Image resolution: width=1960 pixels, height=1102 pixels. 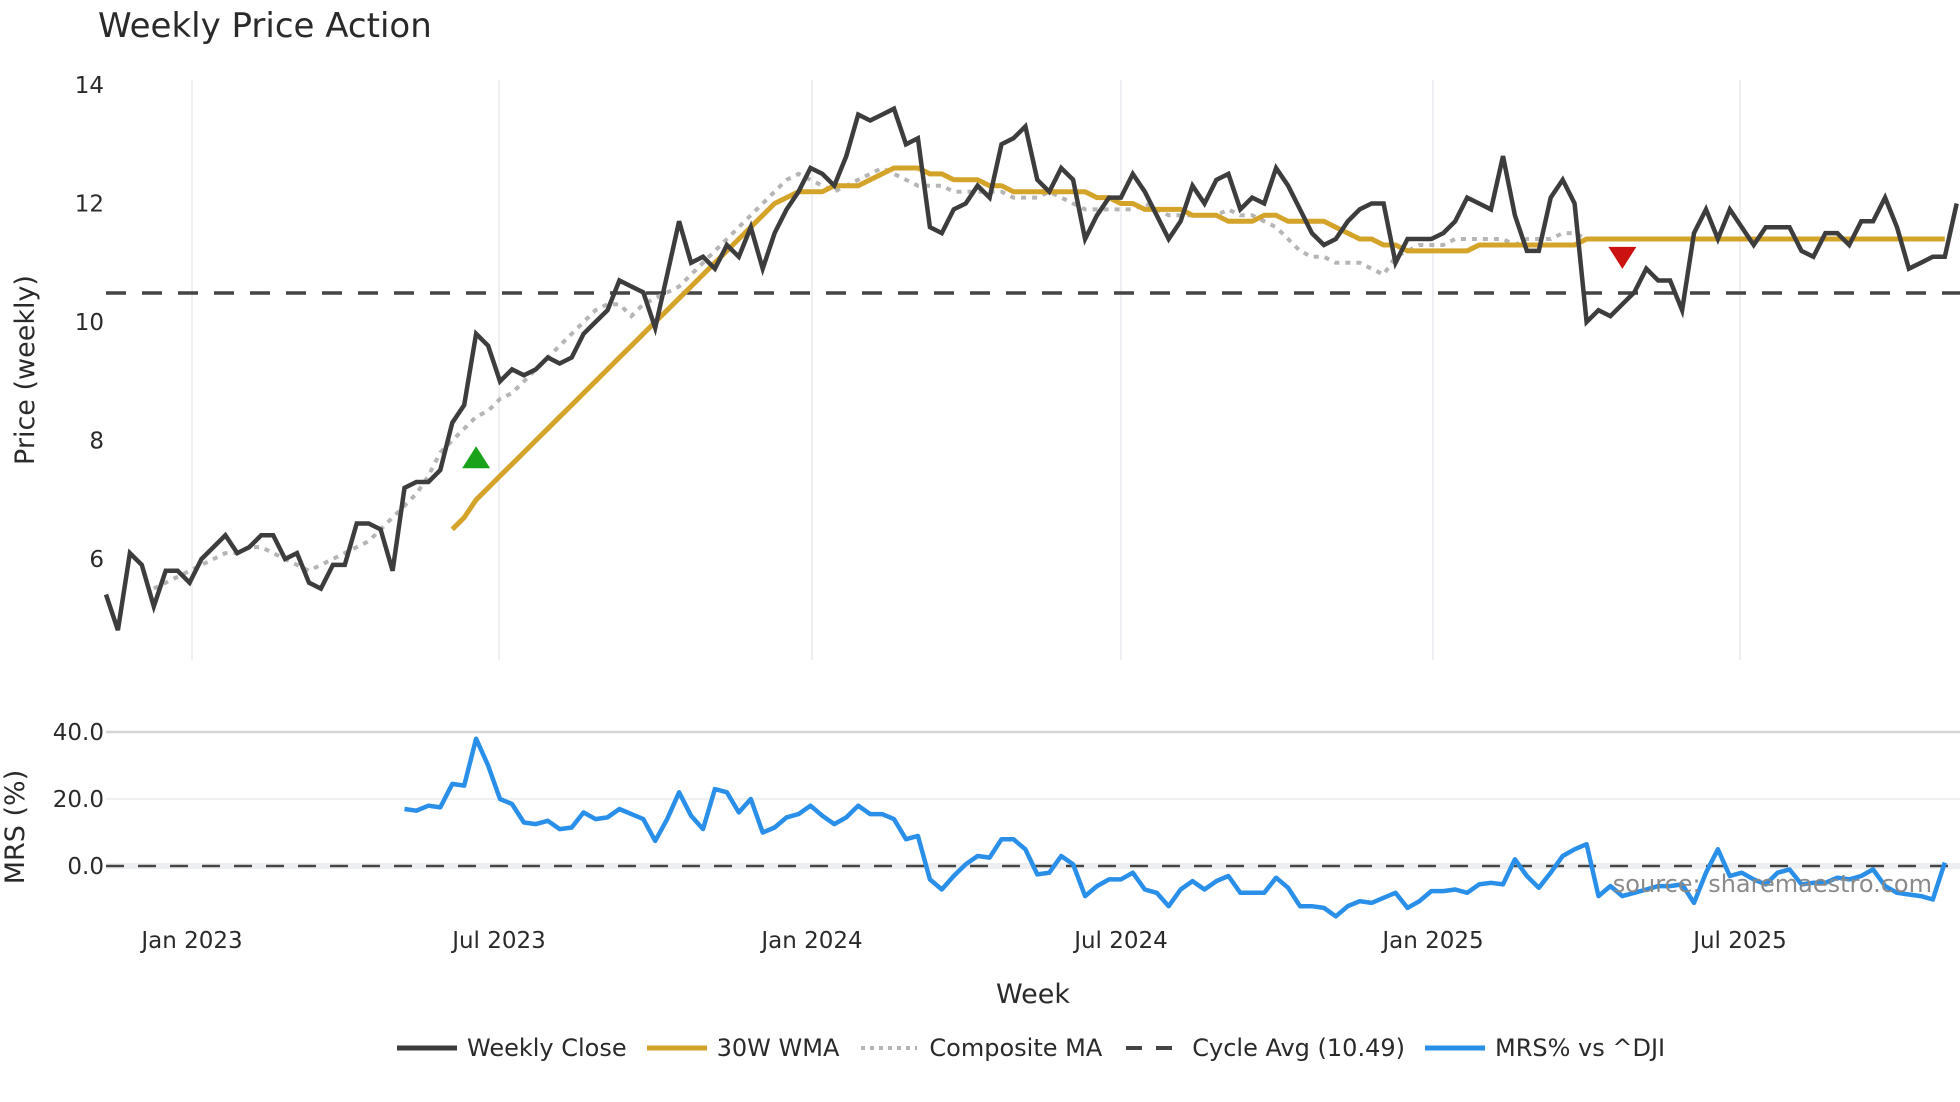 What do you see at coordinates (1431, 941) in the screenshot?
I see `x-tick-label: Jan 2025` at bounding box center [1431, 941].